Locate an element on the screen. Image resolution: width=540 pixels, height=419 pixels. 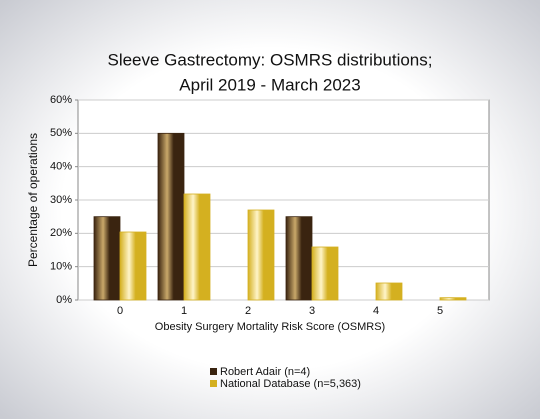
y-tick-label: 30% is located at coordinates (61, 200).